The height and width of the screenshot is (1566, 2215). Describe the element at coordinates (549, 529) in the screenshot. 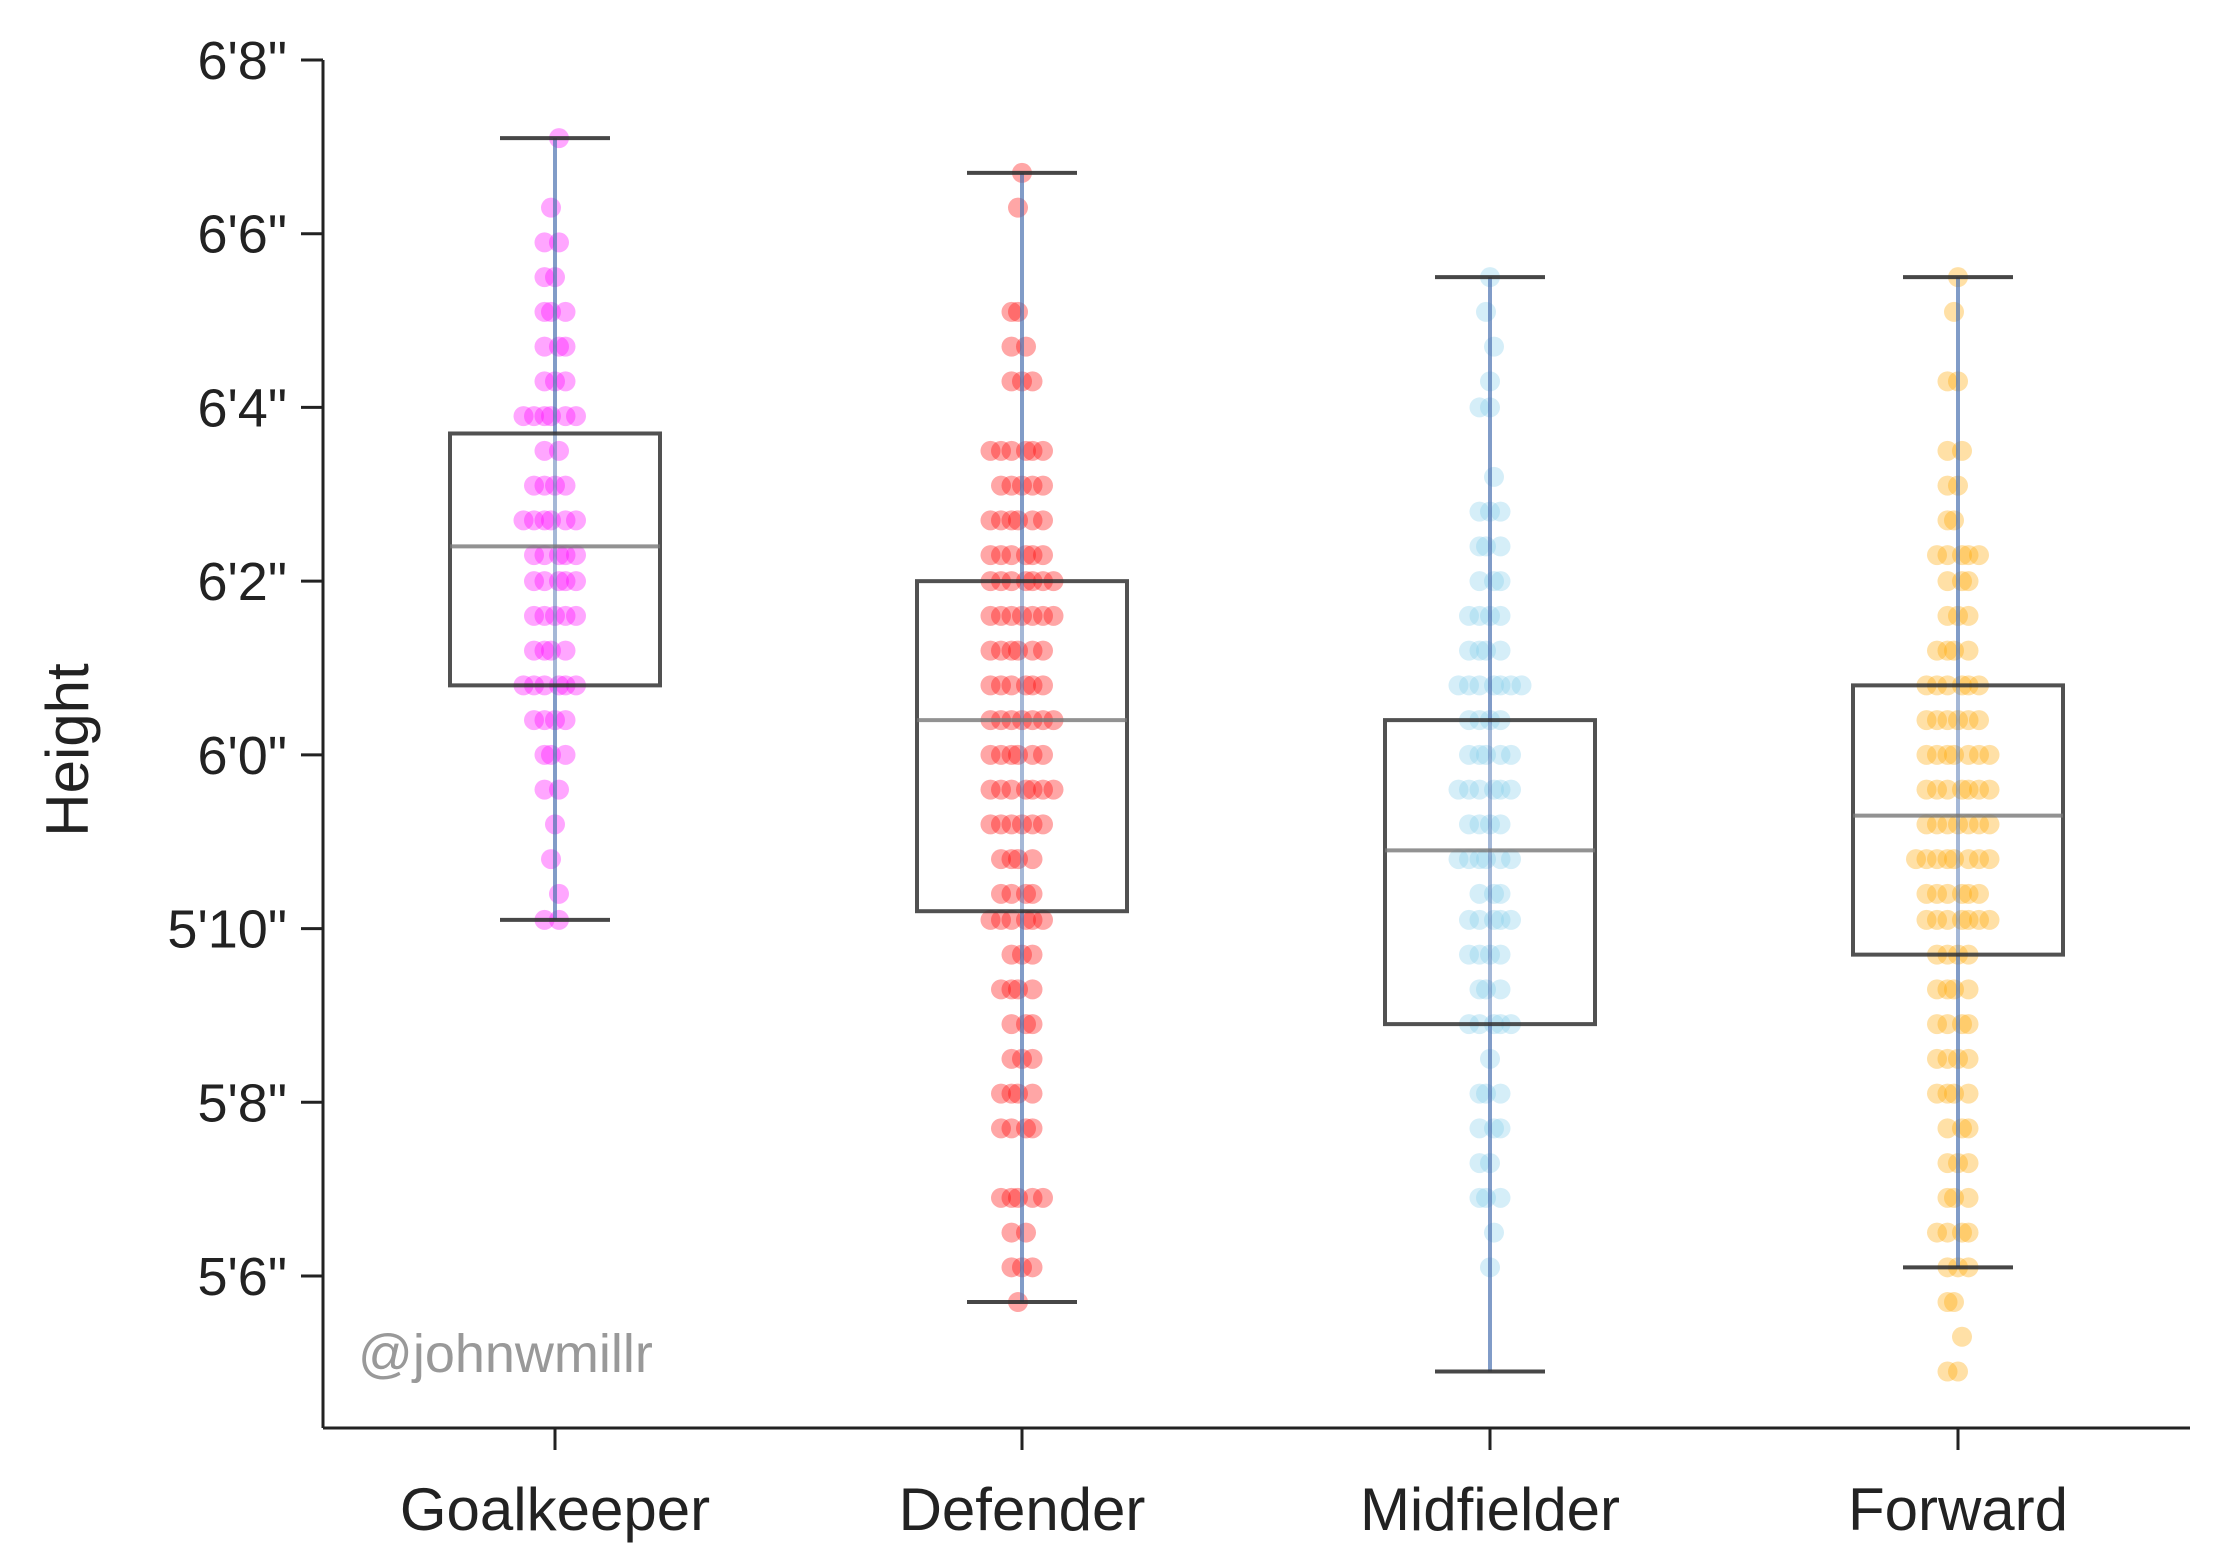

I see `point-group-goalkeeper` at that location.